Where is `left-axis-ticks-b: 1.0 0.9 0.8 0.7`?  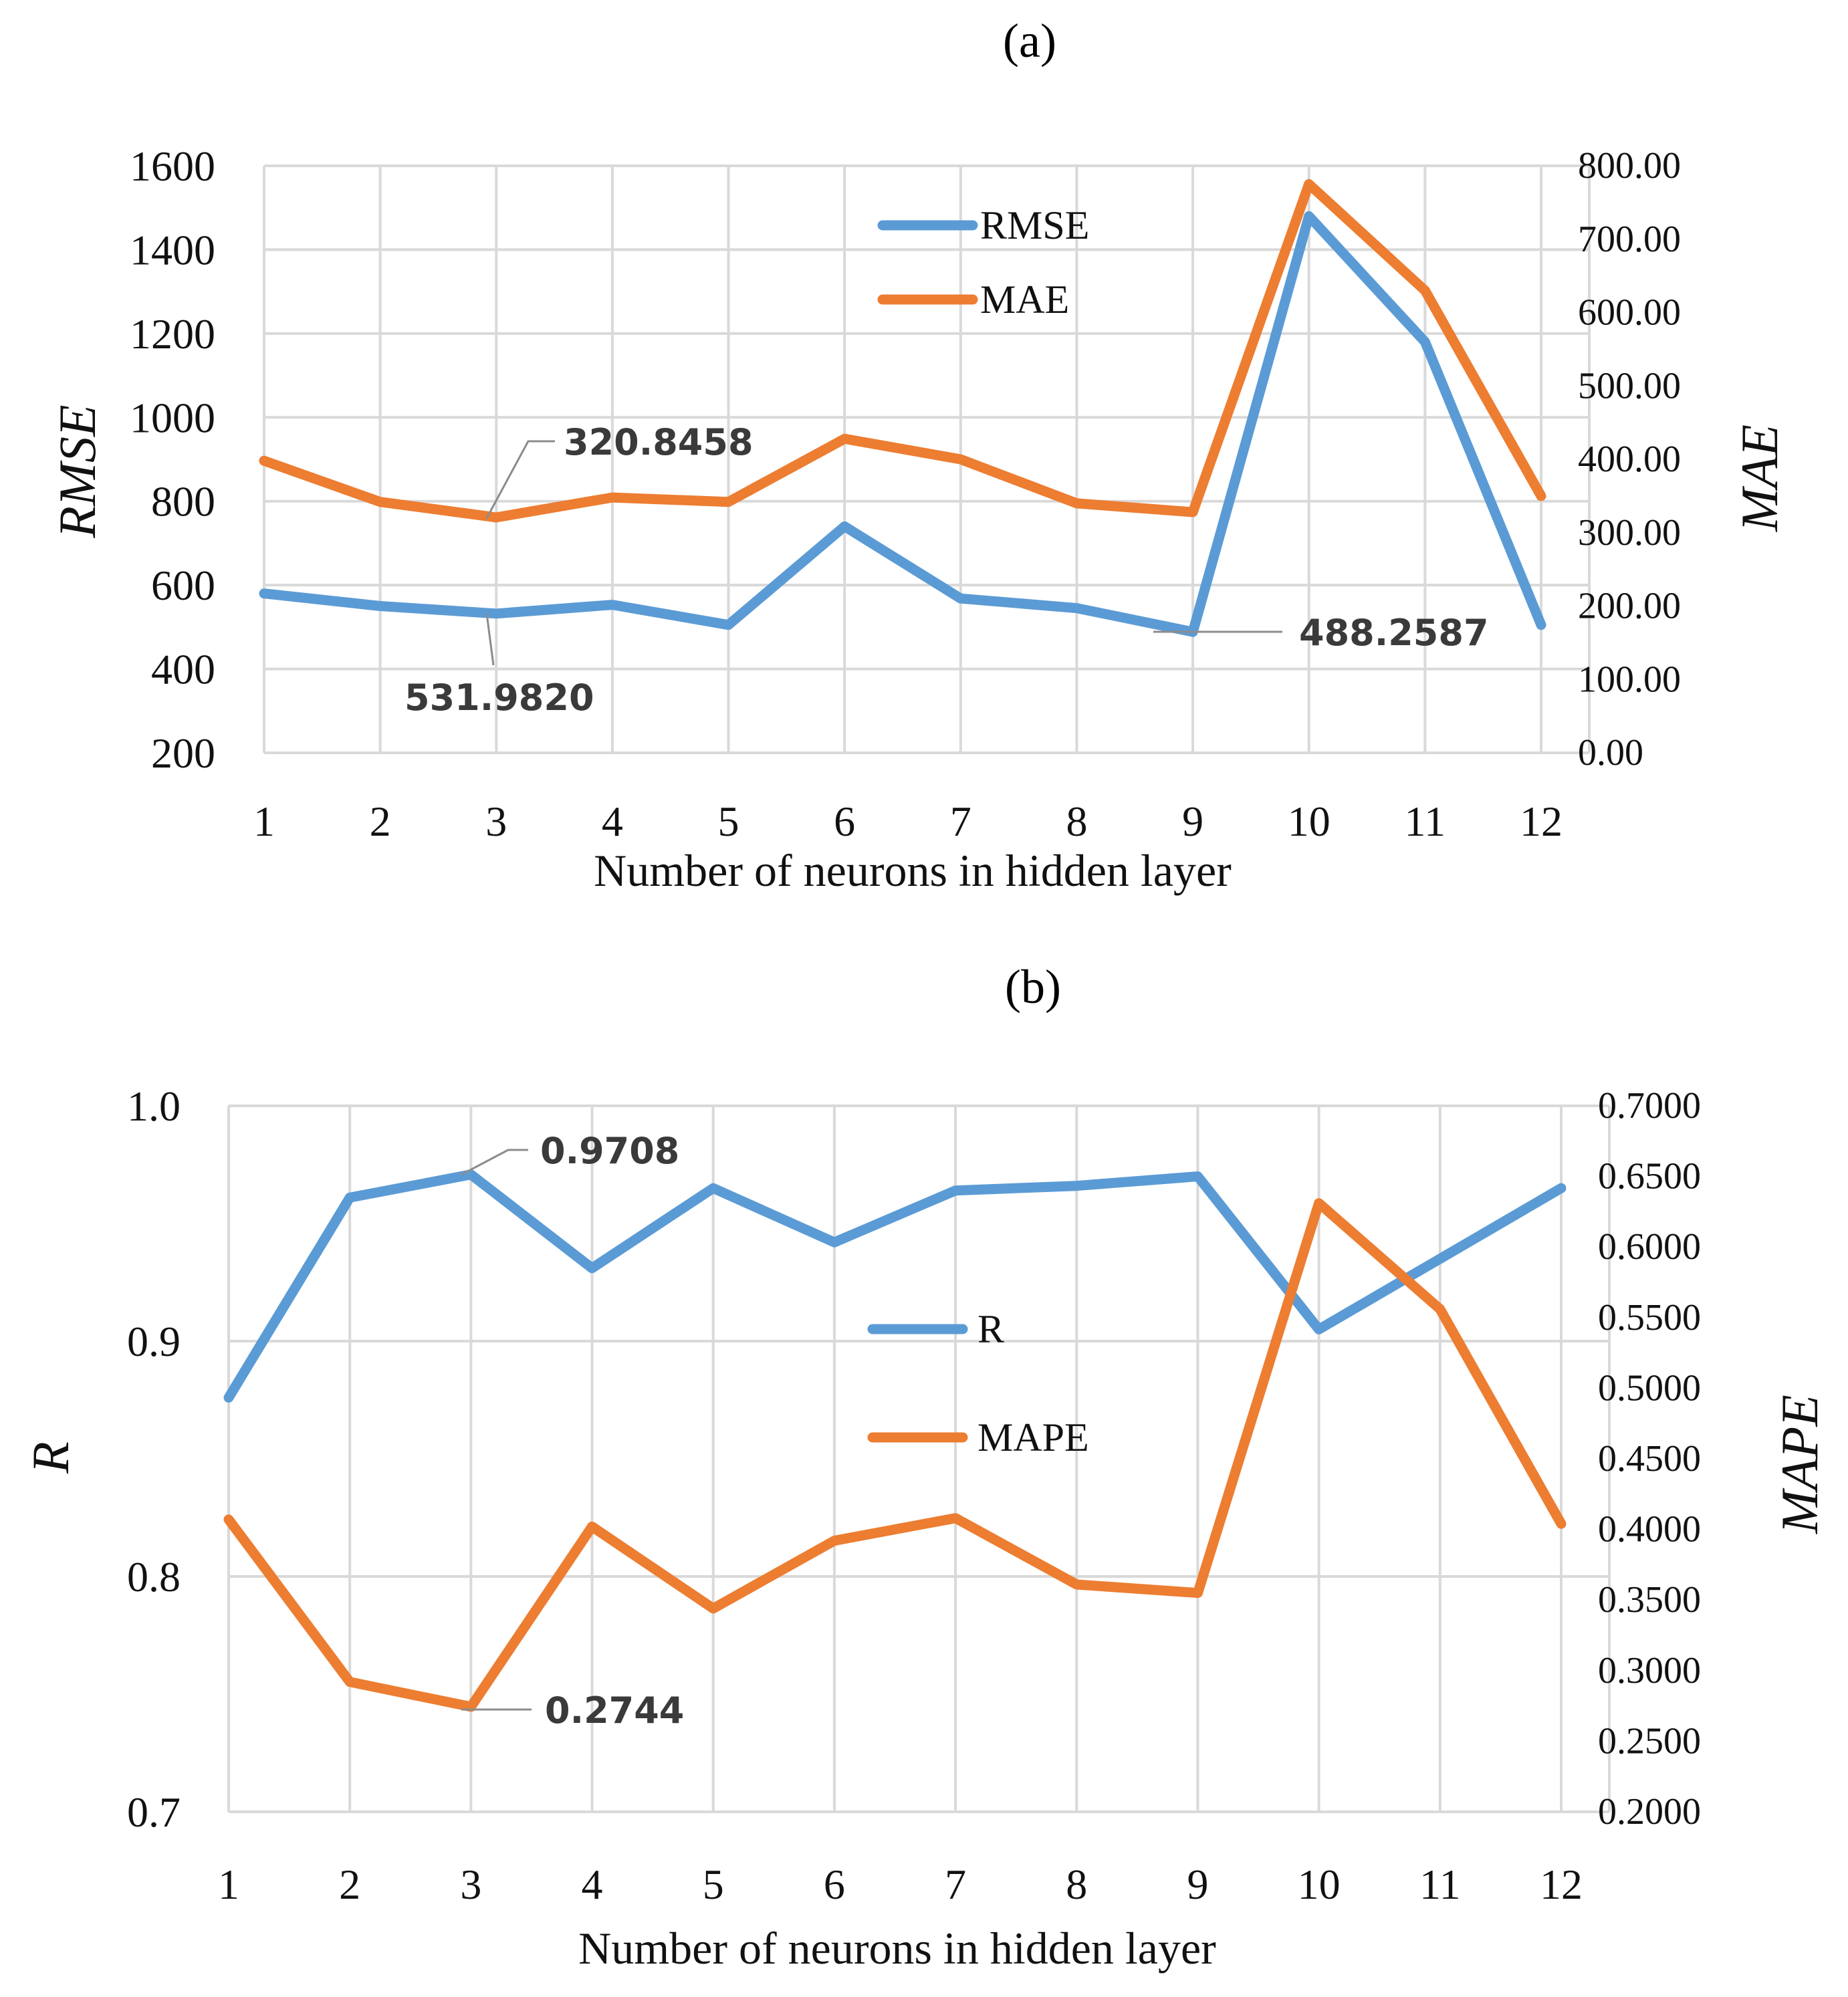 left-axis-ticks-b: 1.0 0.9 0.8 0.7 is located at coordinates (154, 1459).